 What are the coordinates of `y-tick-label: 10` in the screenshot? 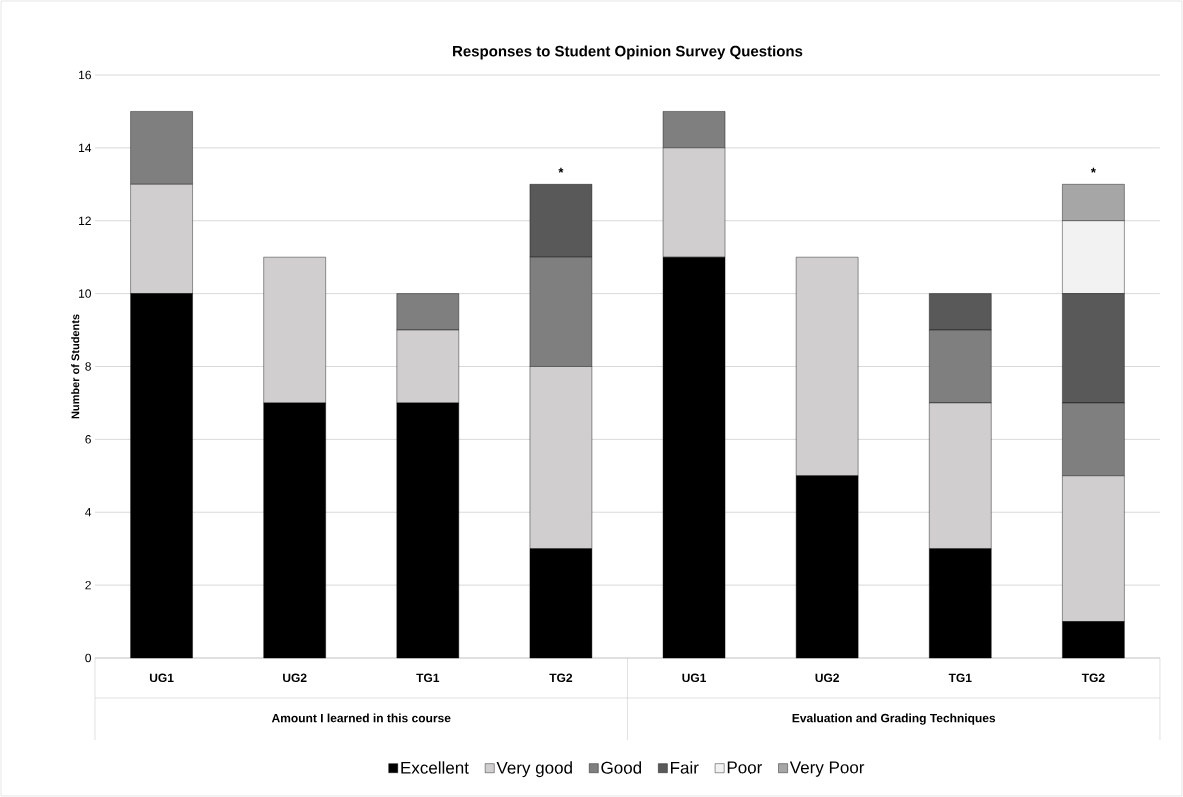 It's located at (85, 293).